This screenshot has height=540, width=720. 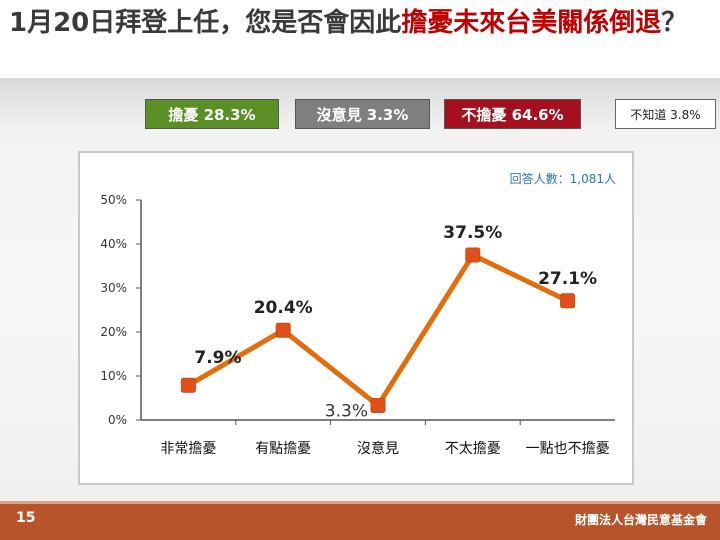 I want to click on y-tick-label: 10%, so click(x=113, y=376).